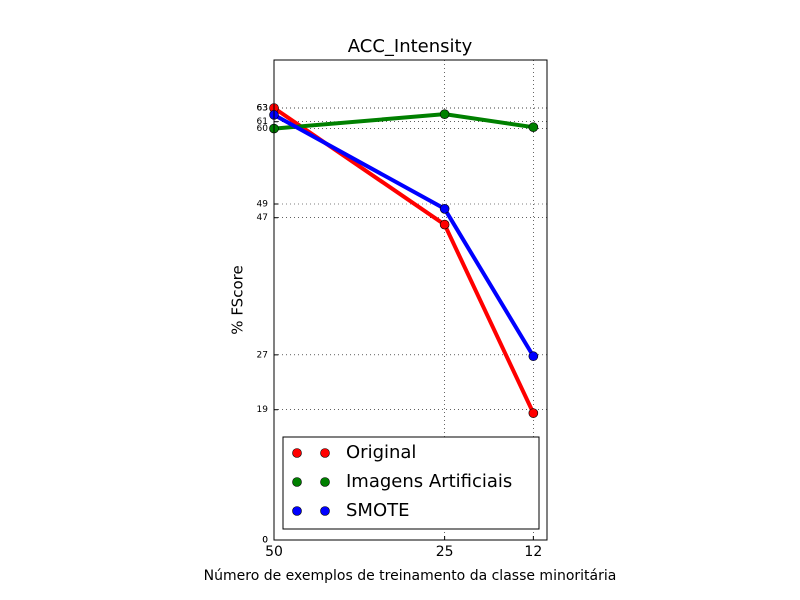 The height and width of the screenshot is (600, 800). I want to click on y-tick-label: 0, so click(265, 541).